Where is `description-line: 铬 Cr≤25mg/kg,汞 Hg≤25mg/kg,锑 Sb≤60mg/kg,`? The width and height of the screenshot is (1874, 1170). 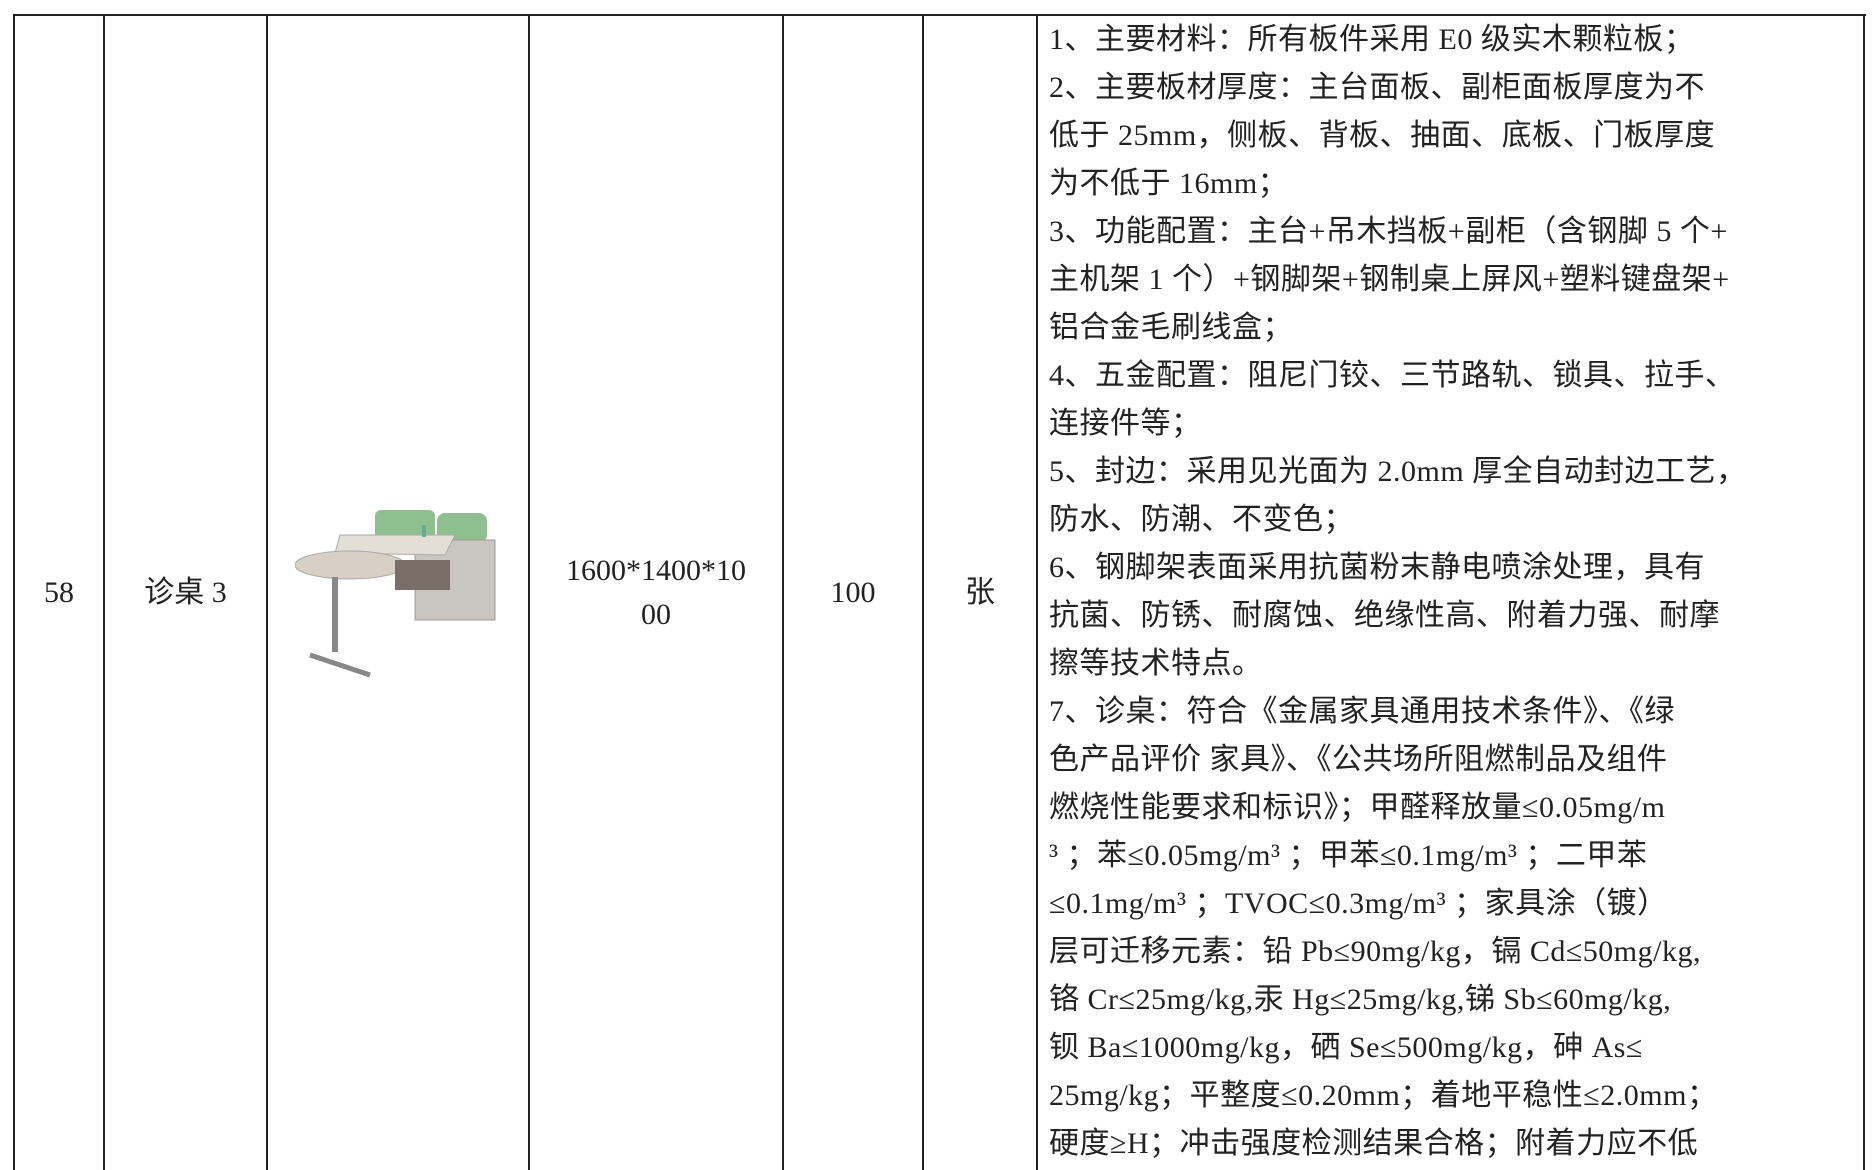 description-line: 铬 Cr≤25mg/kg,汞 Hg≤25mg/kg,锑 Sb≤60mg/kg, is located at coordinates (1360, 999).